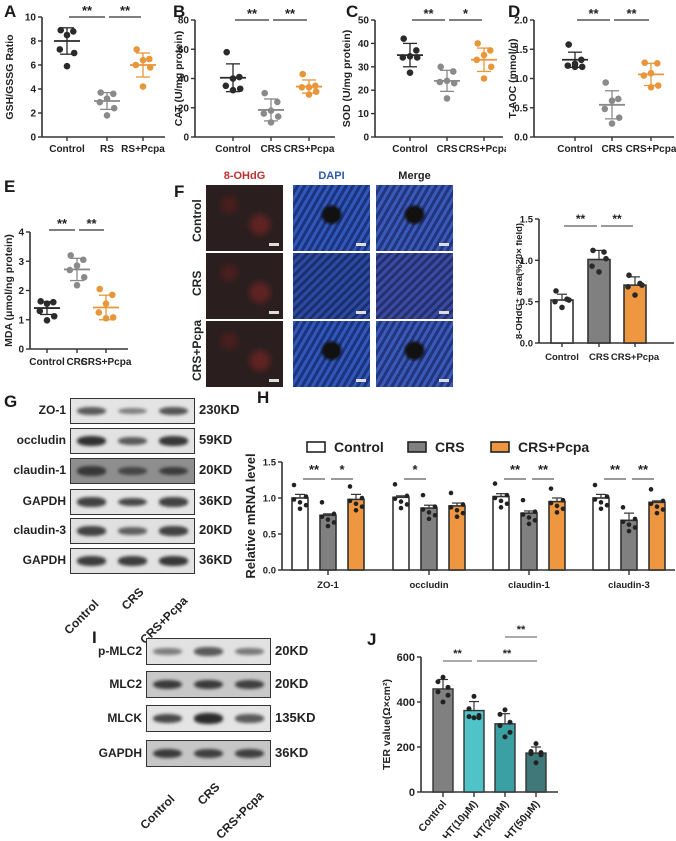  Describe the element at coordinates (269, 499) in the screenshot. I see `svg-text: 1.0` at that location.